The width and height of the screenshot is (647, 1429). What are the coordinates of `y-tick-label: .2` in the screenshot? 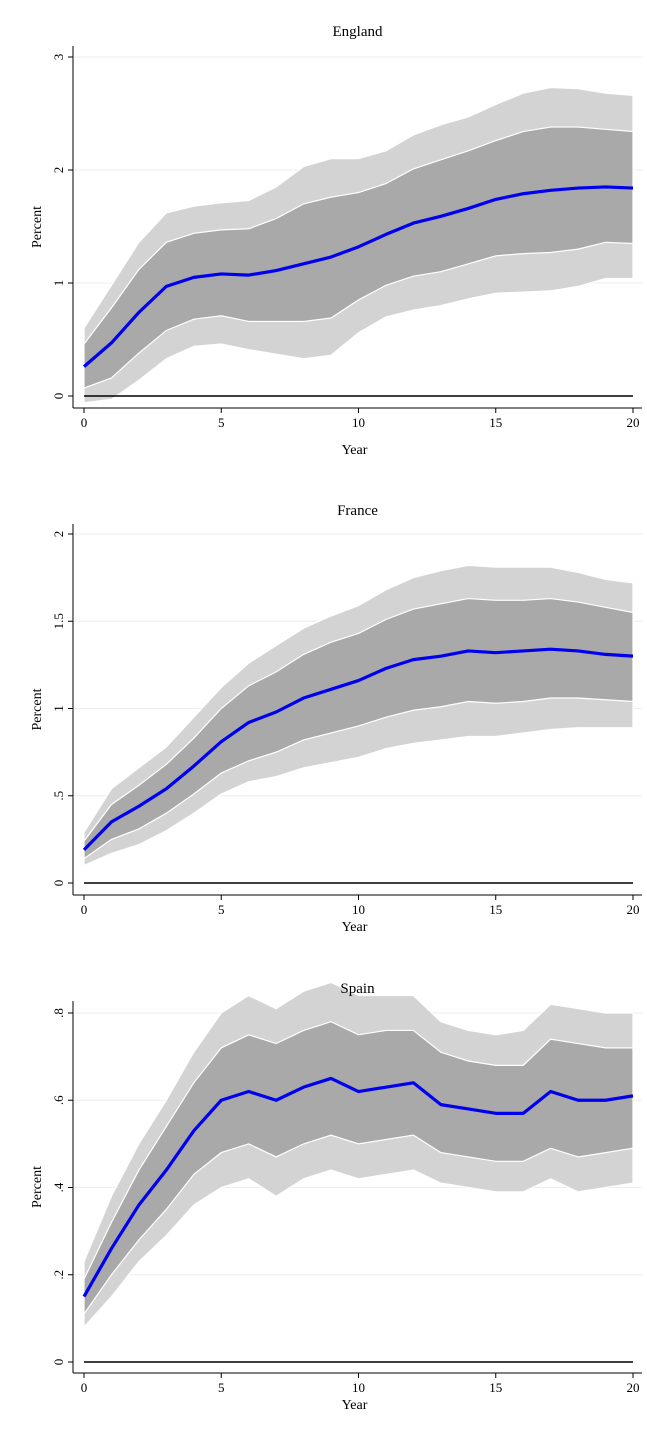 It's located at (58, 1275).